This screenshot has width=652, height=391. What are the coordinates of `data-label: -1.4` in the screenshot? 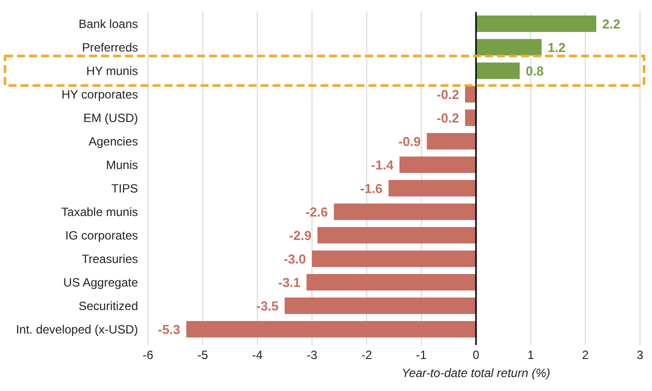 It's located at (382, 164).